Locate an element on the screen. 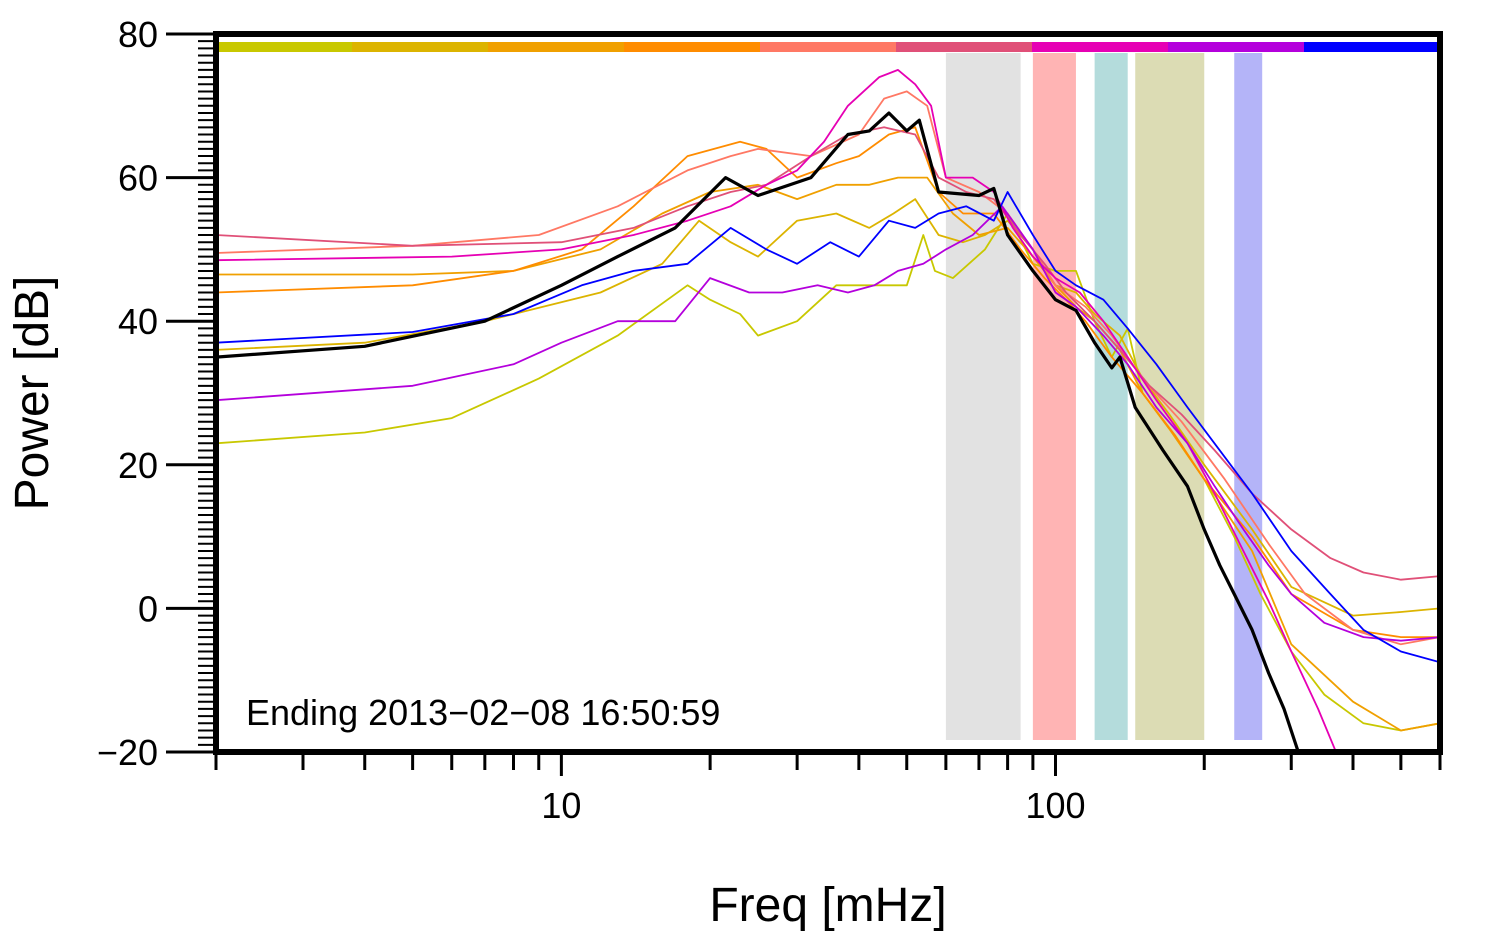 This screenshot has width=1494, height=952. ending-timestamp: Ending 2013−02−08 16:50:59 is located at coordinates (483, 712).